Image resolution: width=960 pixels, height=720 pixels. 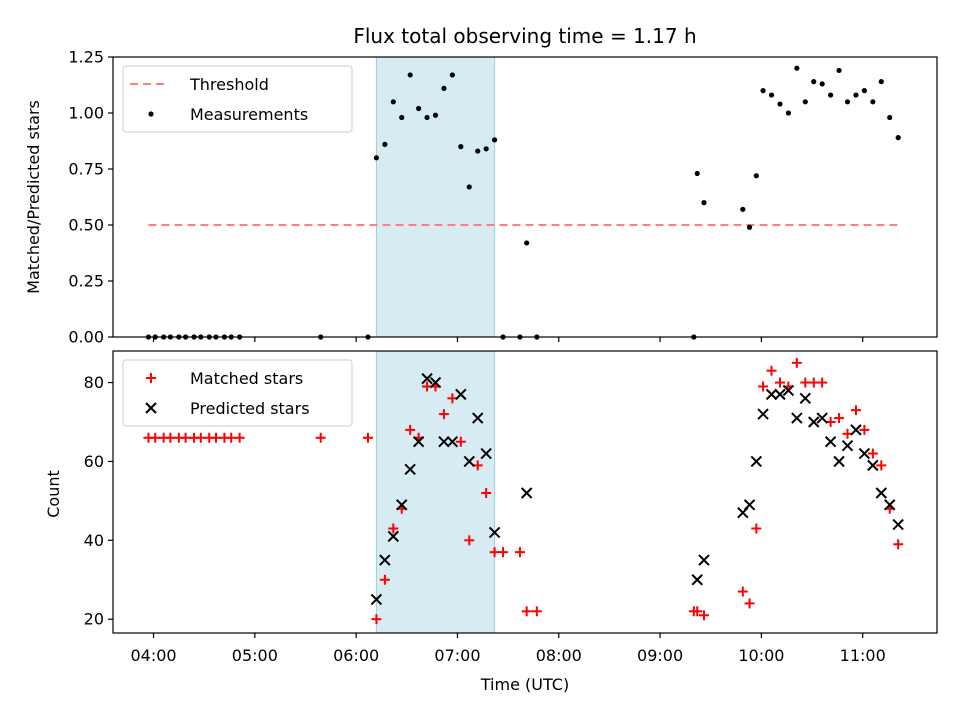 What do you see at coordinates (94, 382) in the screenshot?
I see `bottom-y-tick-label: 80` at bounding box center [94, 382].